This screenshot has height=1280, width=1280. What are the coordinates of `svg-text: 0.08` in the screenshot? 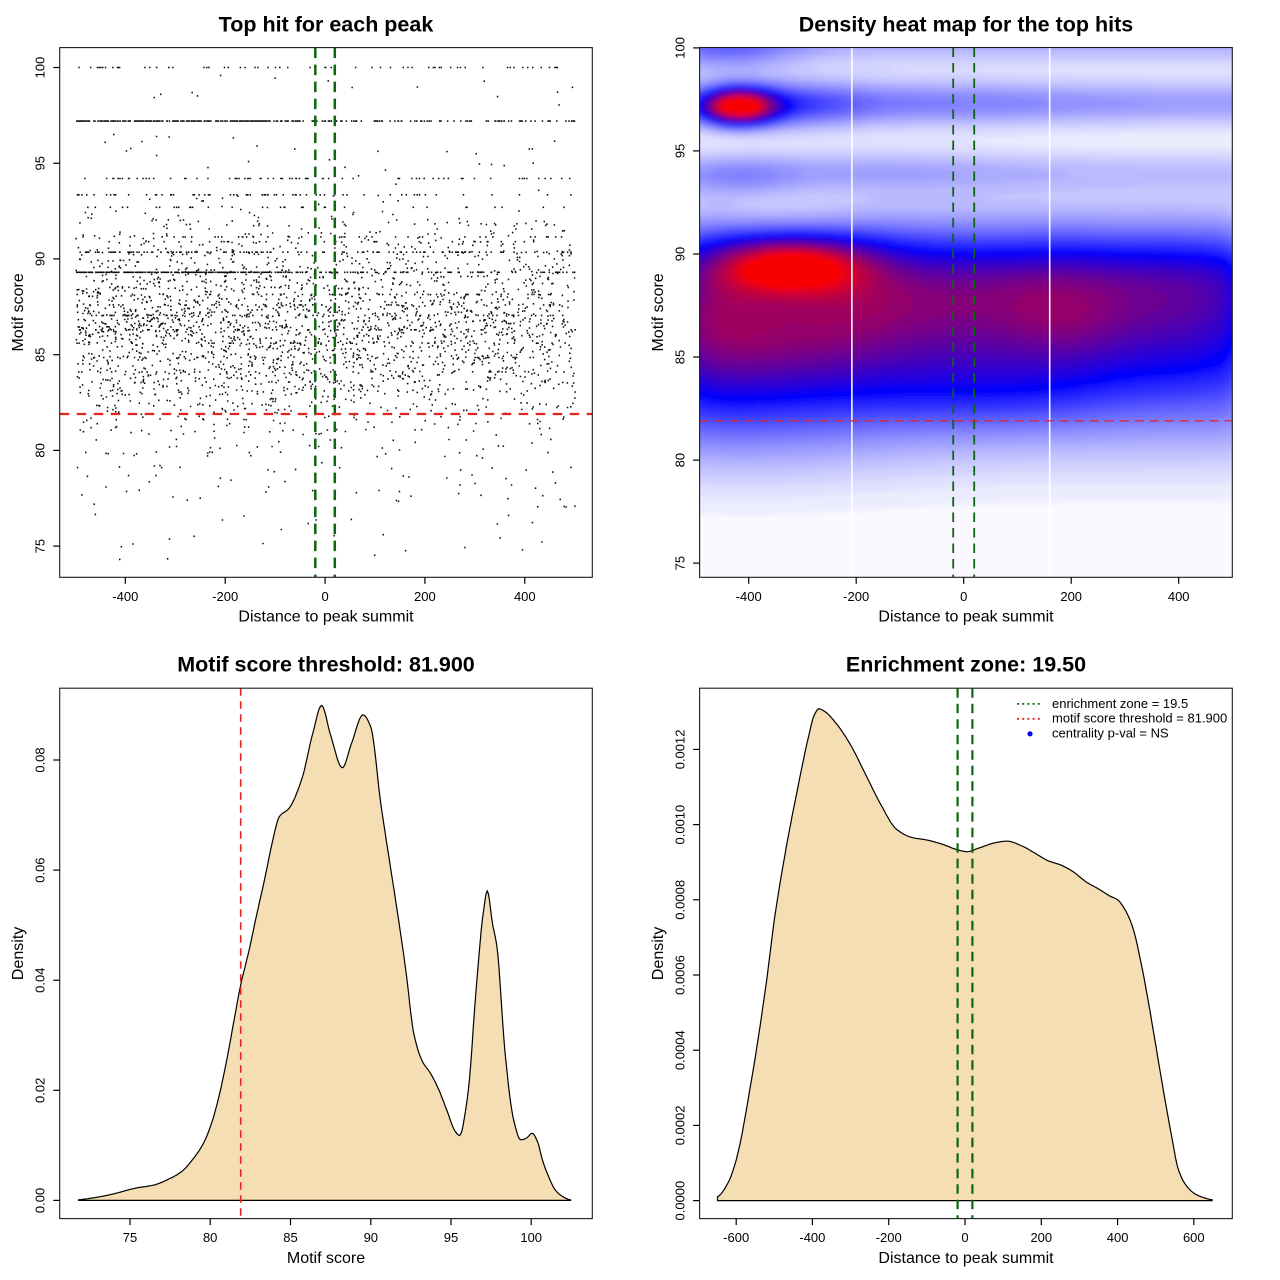 It's located at (40, 759).